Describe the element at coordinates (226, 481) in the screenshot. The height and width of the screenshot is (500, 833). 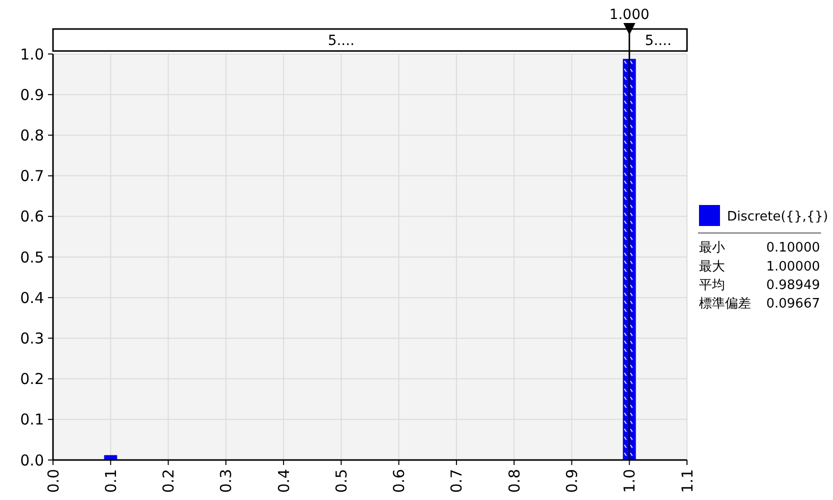
I see `x-tick-label: 0.3` at that location.